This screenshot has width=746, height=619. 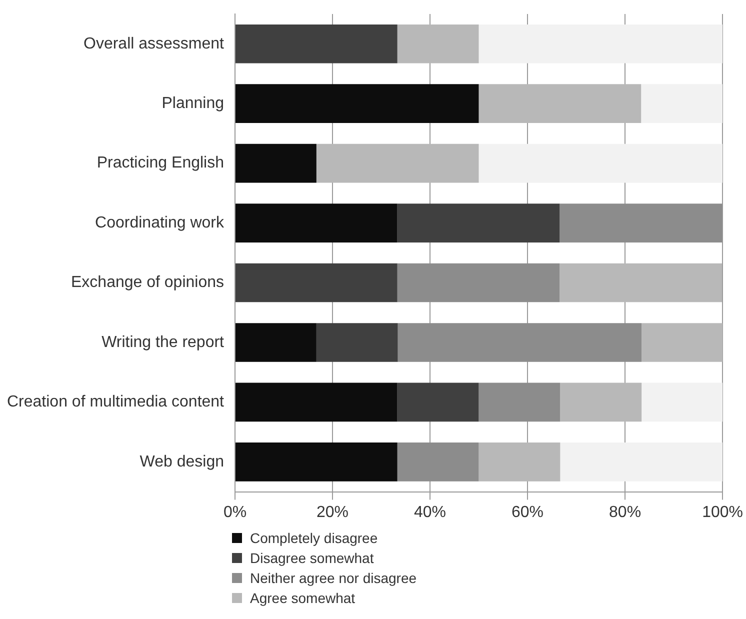 I want to click on legend-label: Agree somewhat, so click(x=303, y=598).